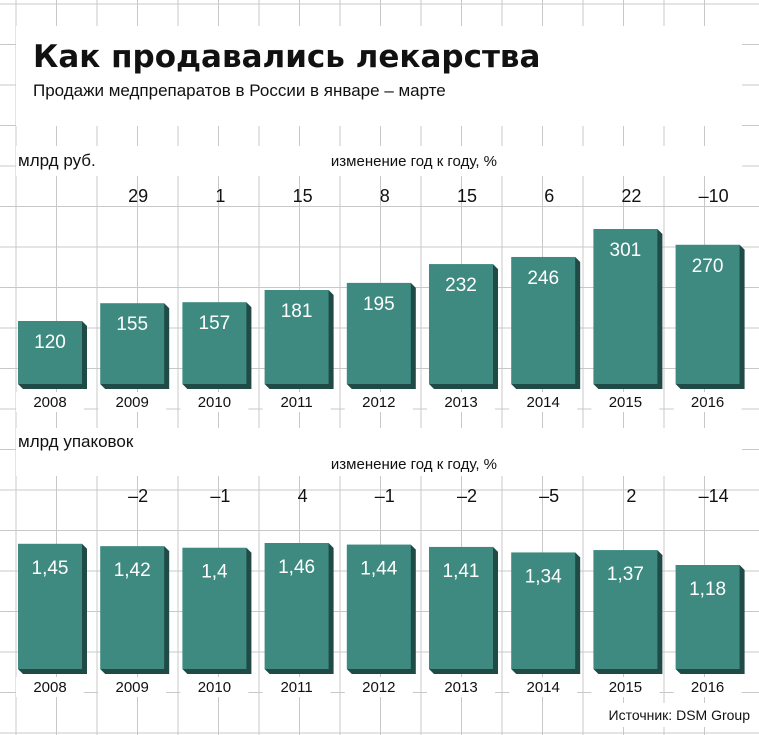 The width and height of the screenshot is (759, 735). What do you see at coordinates (631, 196) in the screenshot?
I see `yoy-change-label: 22` at bounding box center [631, 196].